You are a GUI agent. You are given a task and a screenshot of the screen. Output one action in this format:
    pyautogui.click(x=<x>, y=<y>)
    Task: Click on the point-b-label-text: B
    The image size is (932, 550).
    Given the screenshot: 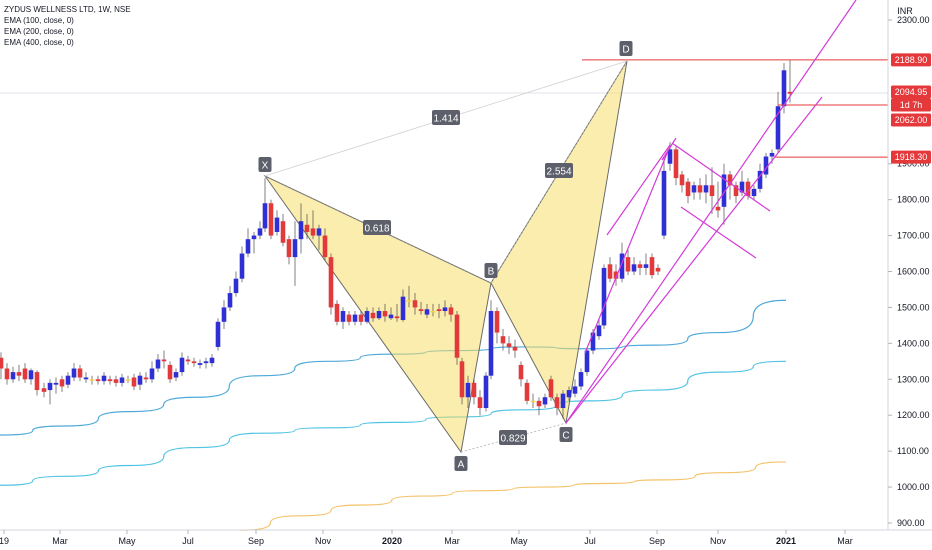 What is the action you would take?
    pyautogui.click(x=491, y=272)
    